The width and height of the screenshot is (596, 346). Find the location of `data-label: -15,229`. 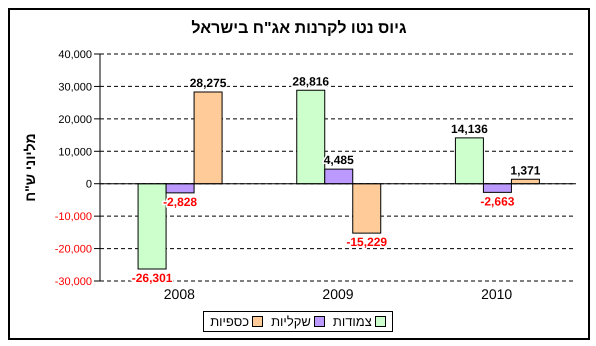

data-label: -15,229 is located at coordinates (367, 242).